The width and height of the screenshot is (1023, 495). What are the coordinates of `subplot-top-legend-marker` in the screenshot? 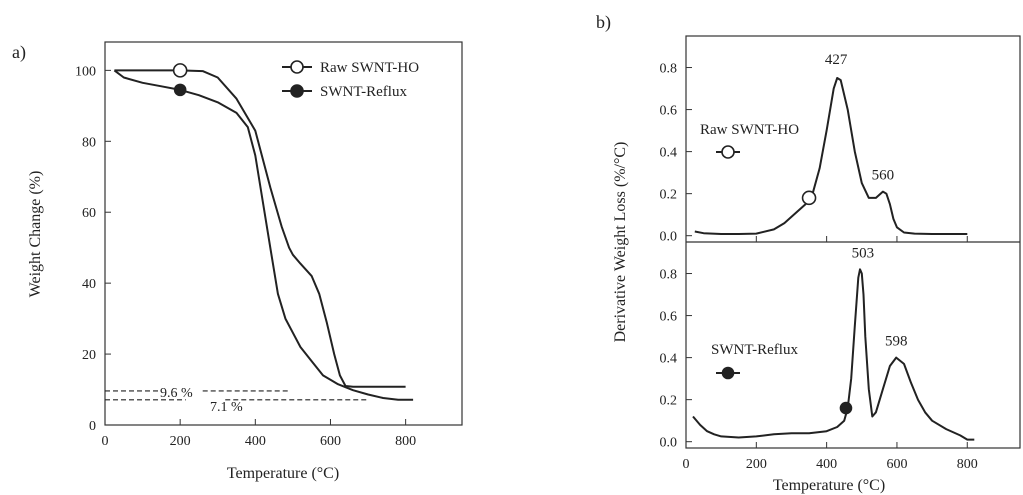 It's located at (728, 152).